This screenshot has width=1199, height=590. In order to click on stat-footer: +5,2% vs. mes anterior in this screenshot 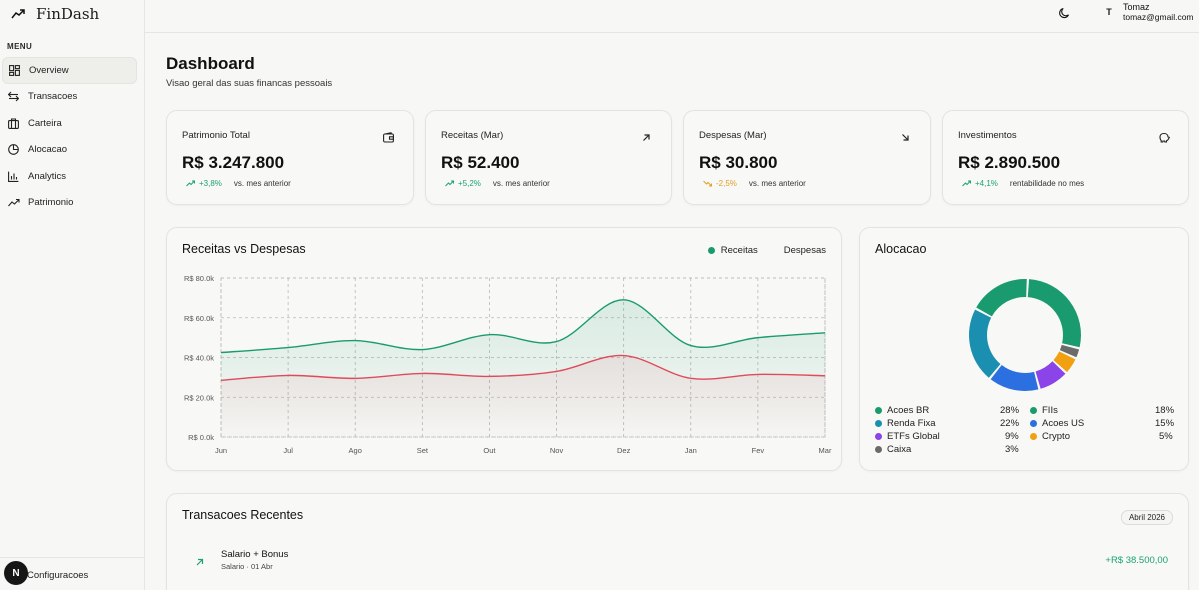, I will do `click(497, 183)`.